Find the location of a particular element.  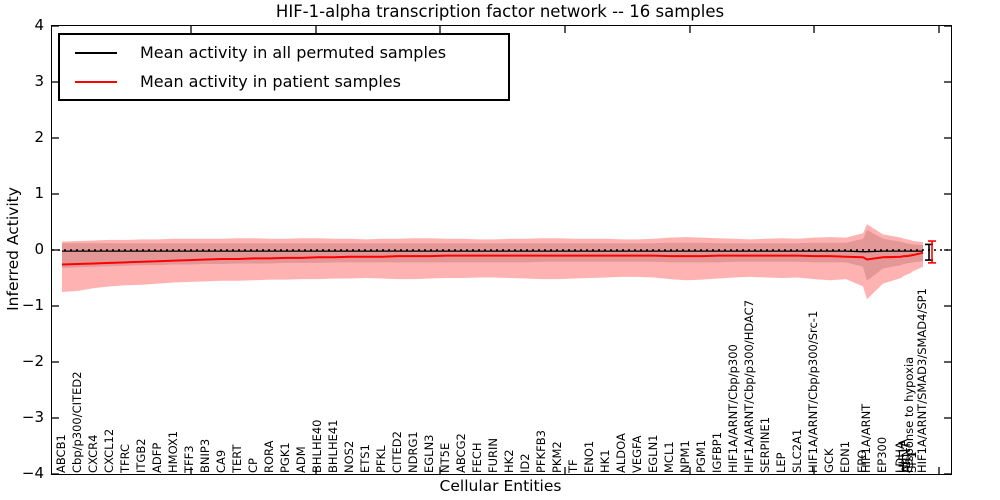

x-tick-label: ETS1 is located at coordinates (365, 458).